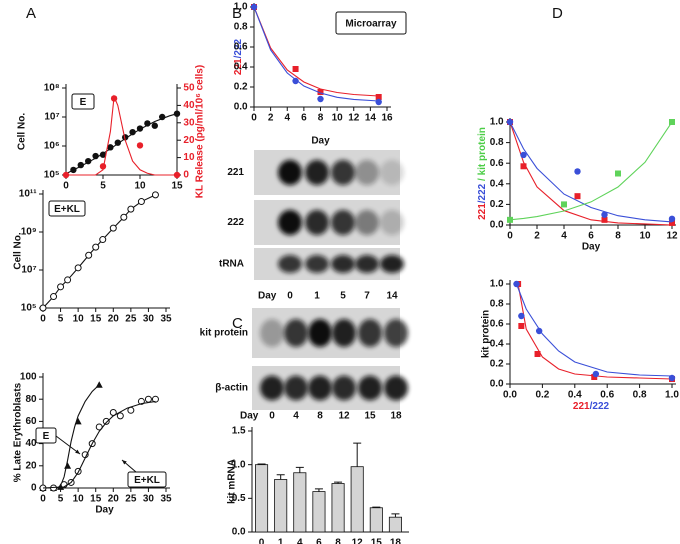 This screenshot has width=680, height=544. Describe the element at coordinates (31, 421) in the screenshot. I see `y-tick-label: 60` at that location.